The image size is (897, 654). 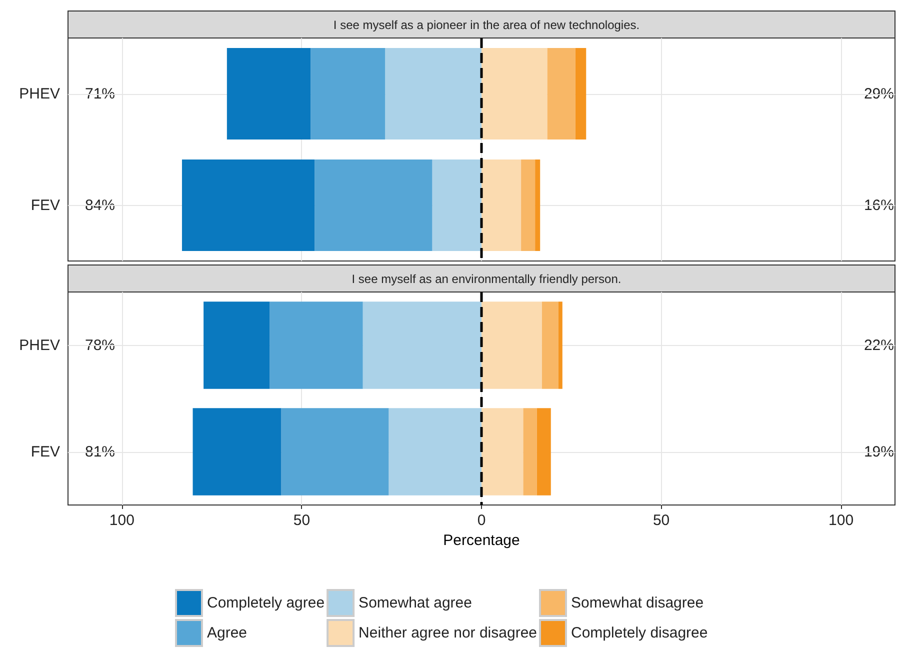 What do you see at coordinates (487, 279) in the screenshot?
I see `chart-title: I see myself as an environmentally friendly person.` at bounding box center [487, 279].